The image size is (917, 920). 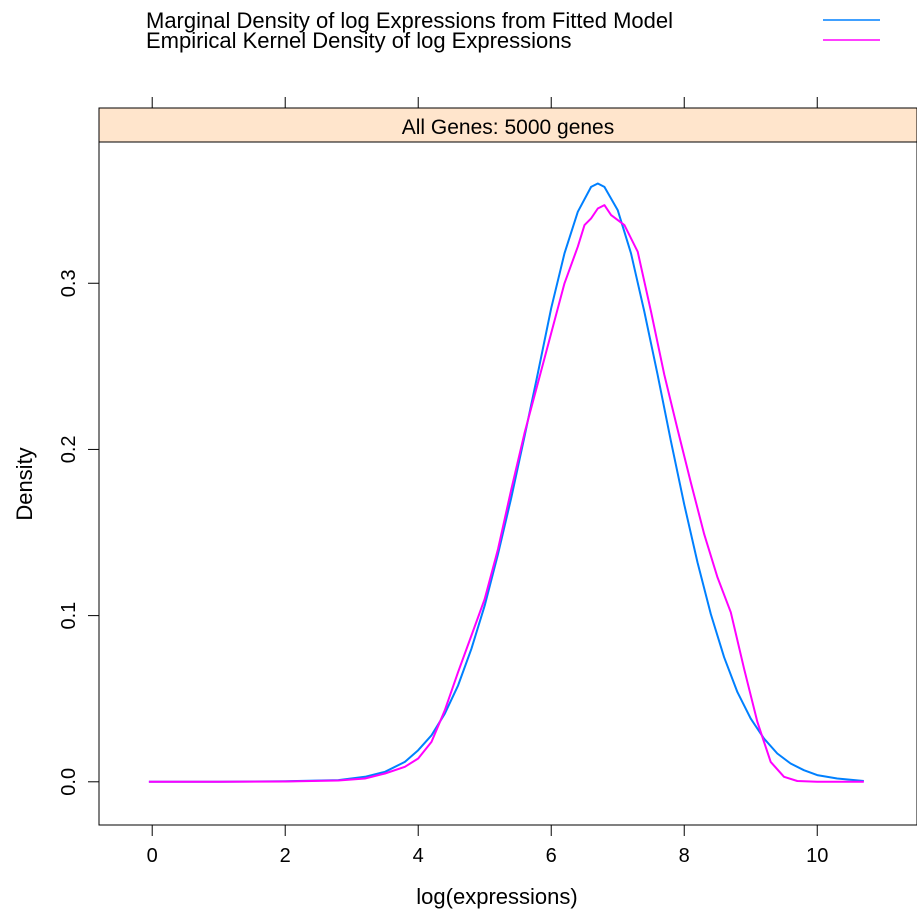 I want to click on y-tick-label: 0.3, so click(x=69, y=283).